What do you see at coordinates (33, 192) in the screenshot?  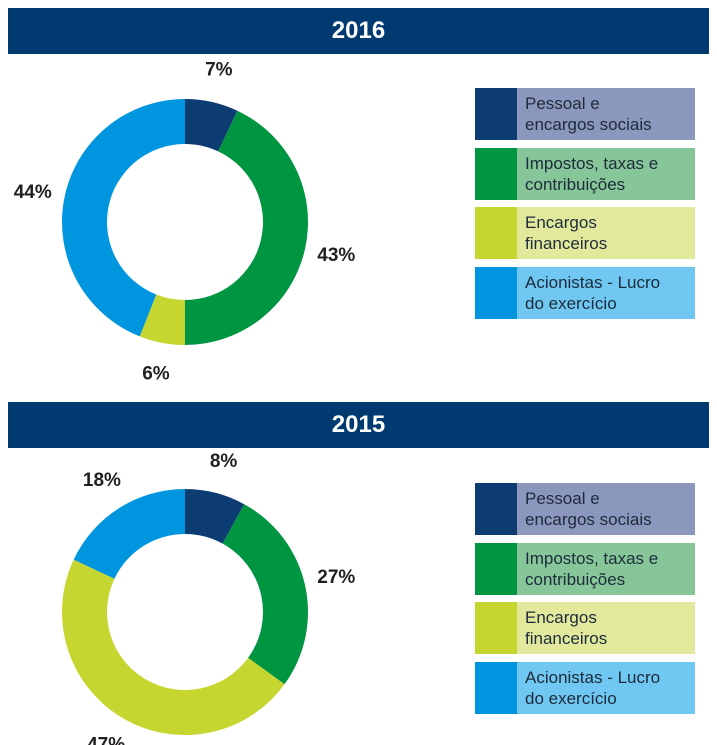 I see `data-label: 44%` at bounding box center [33, 192].